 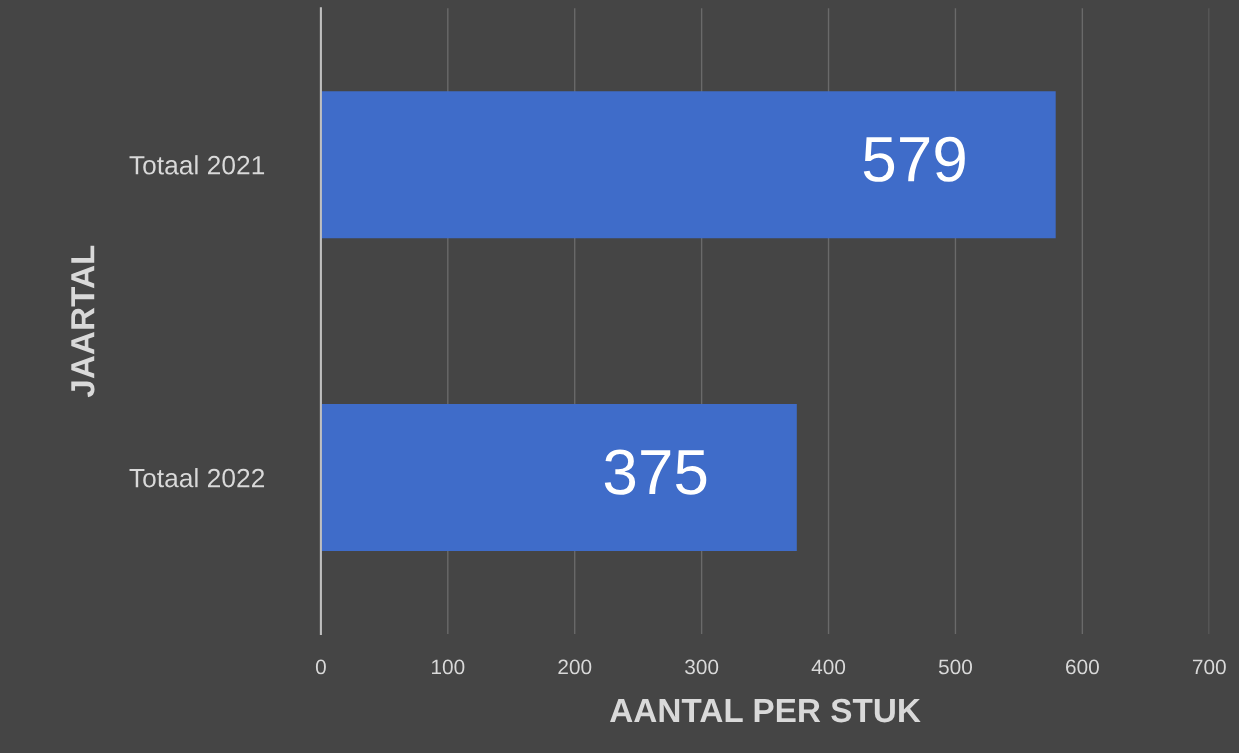 I want to click on x-tick-label: 700, so click(x=1209, y=667).